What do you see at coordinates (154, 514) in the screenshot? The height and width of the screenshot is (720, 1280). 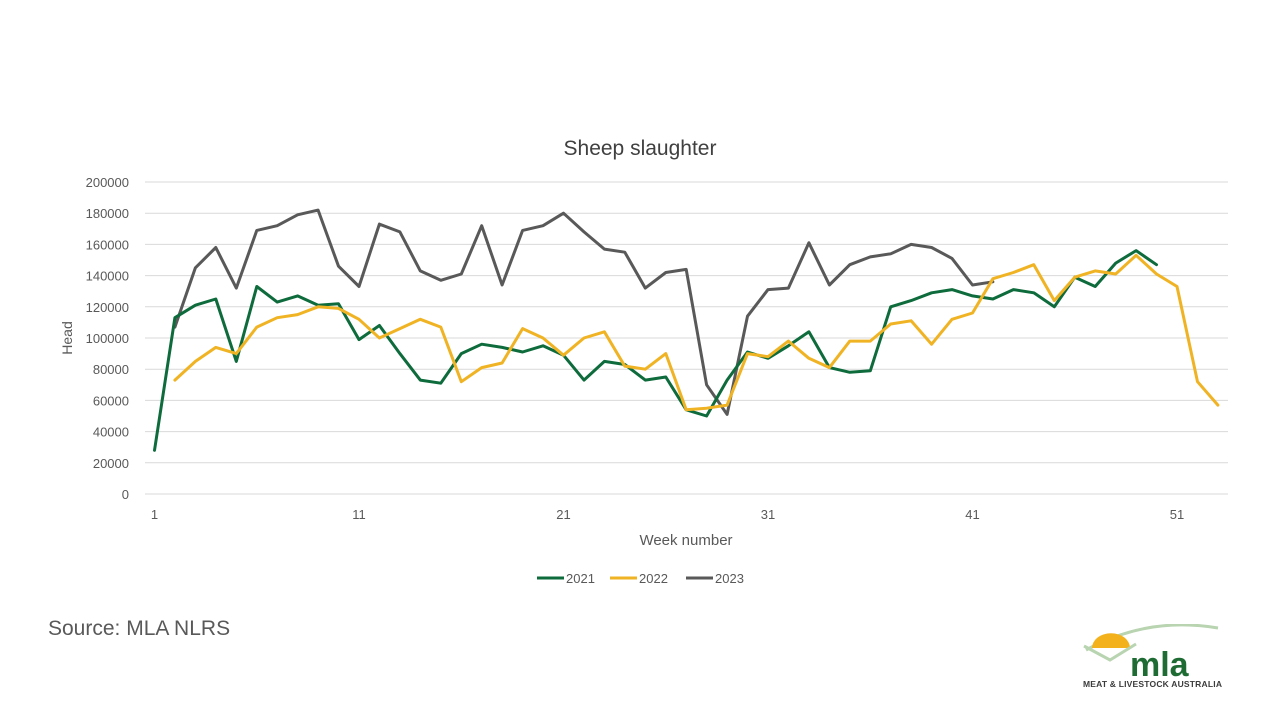 I see `x-tick-label: 1` at bounding box center [154, 514].